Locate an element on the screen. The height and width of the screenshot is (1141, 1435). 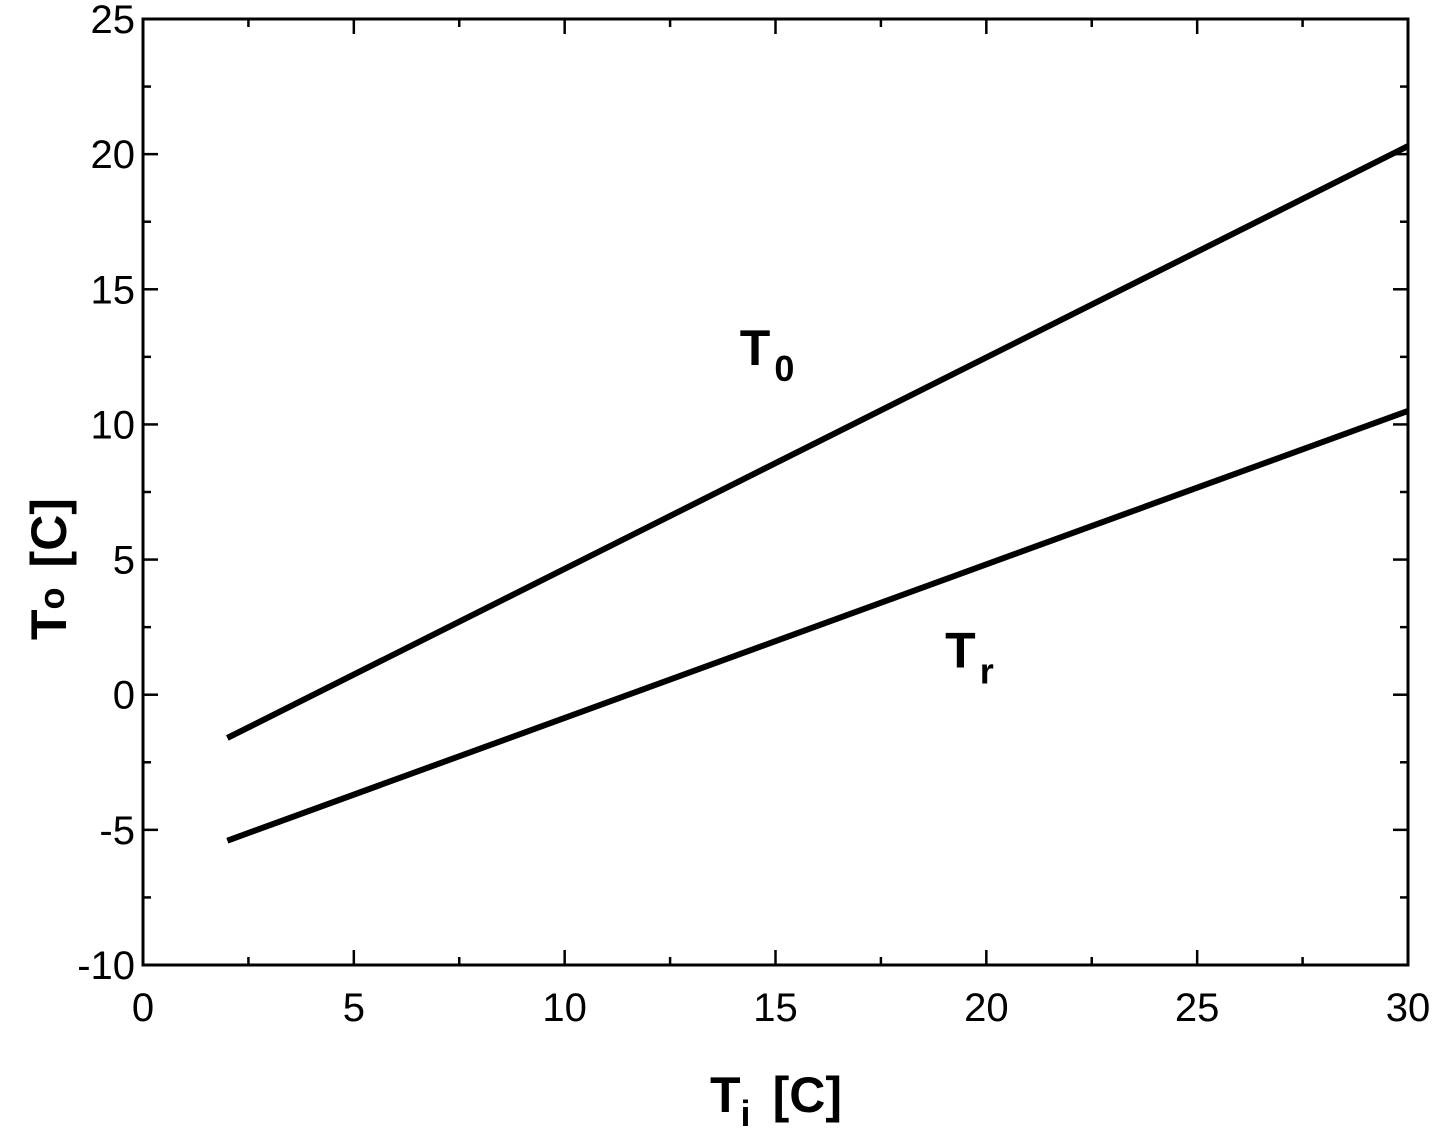
y-tick-label: -5 is located at coordinates (117, 831).